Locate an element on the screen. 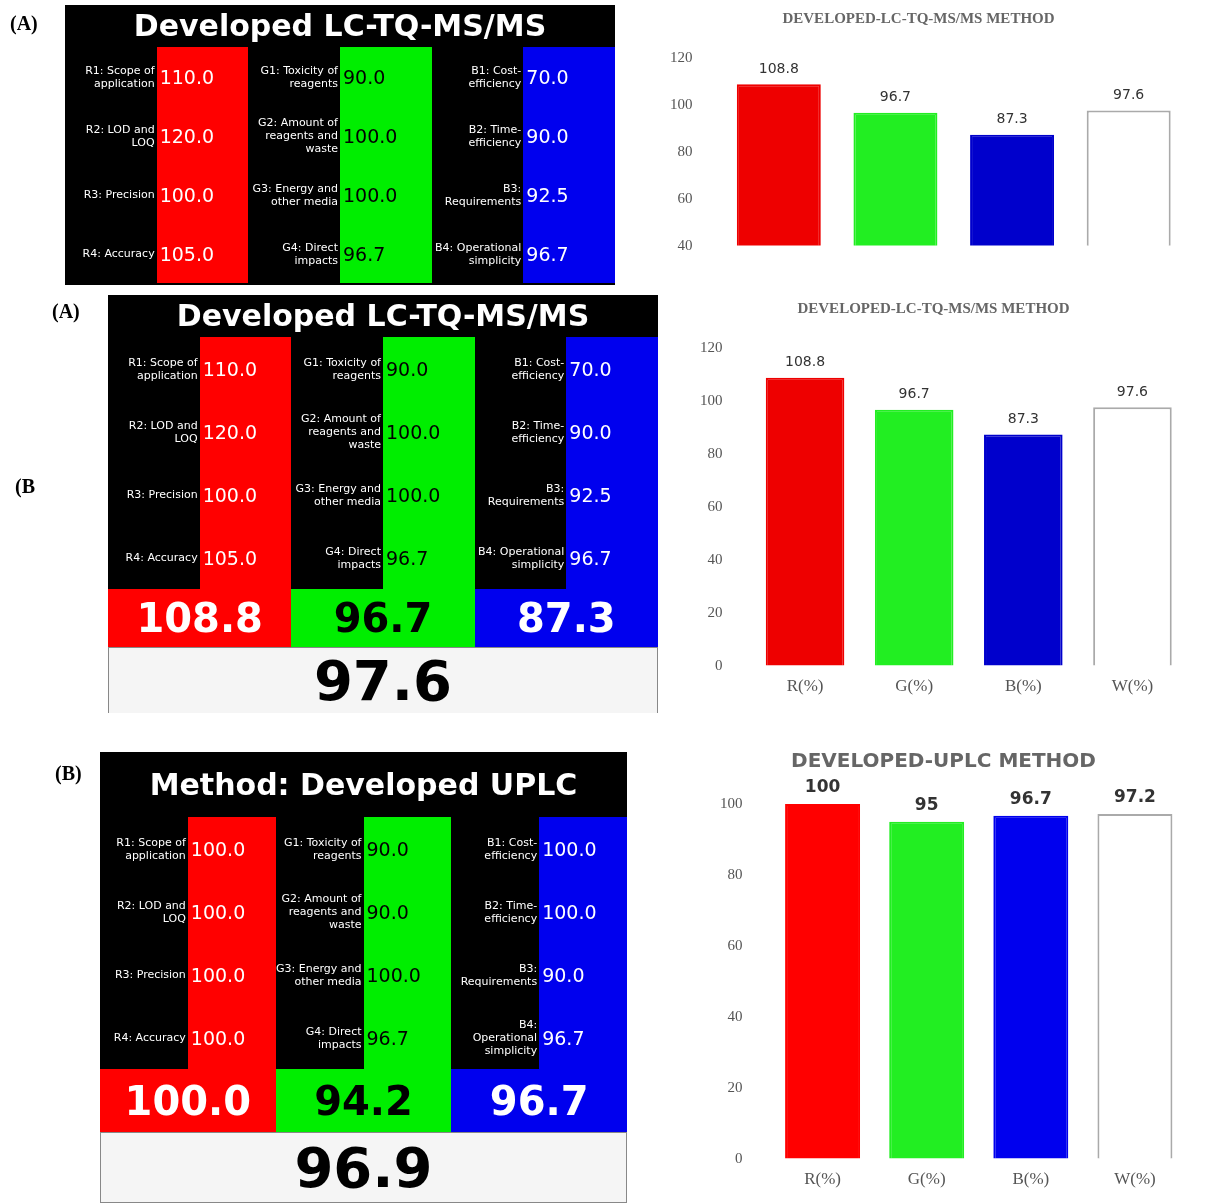 This screenshot has height=1203, width=1227. y-tick-label: 40 is located at coordinates (715, 558).